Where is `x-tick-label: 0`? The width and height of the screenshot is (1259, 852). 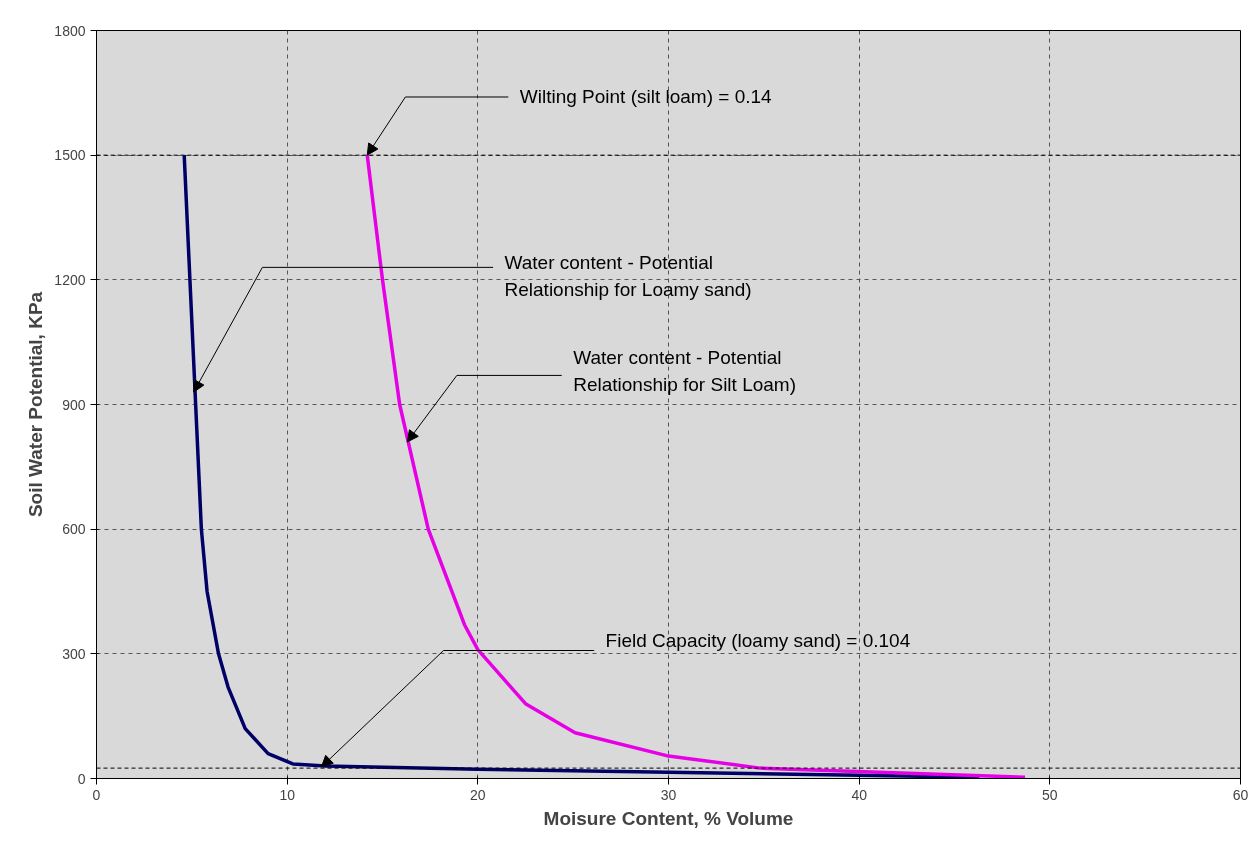 x-tick-label: 0 is located at coordinates (96, 794).